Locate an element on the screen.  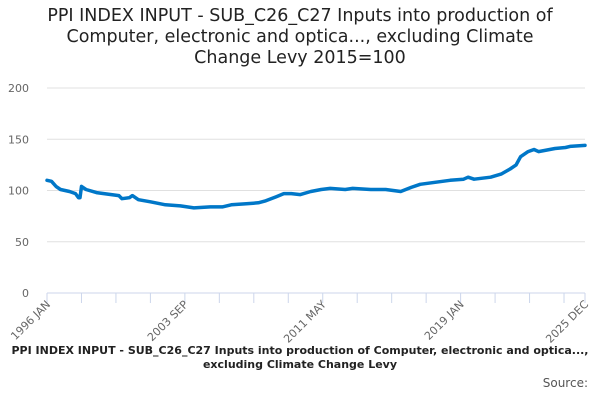
x-tick-label: 2025 DEC is located at coordinates (567, 322).